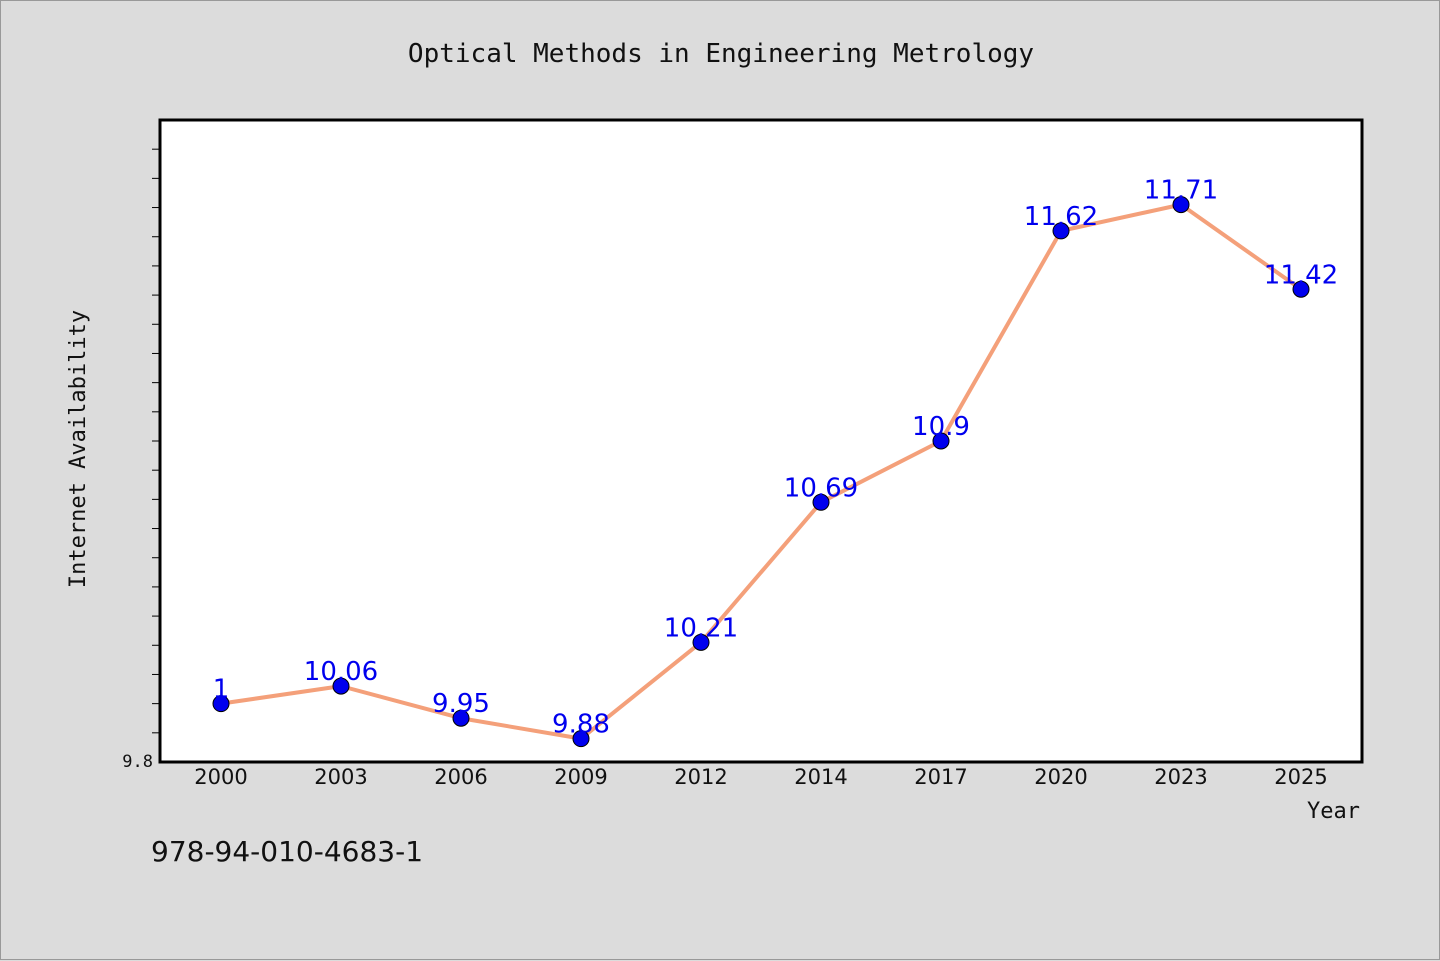  I want to click on x-axis-tick-labels: 2000 2003 2006 2009 2012 2014 2017 2020 2023 2025, so click(760, 777).